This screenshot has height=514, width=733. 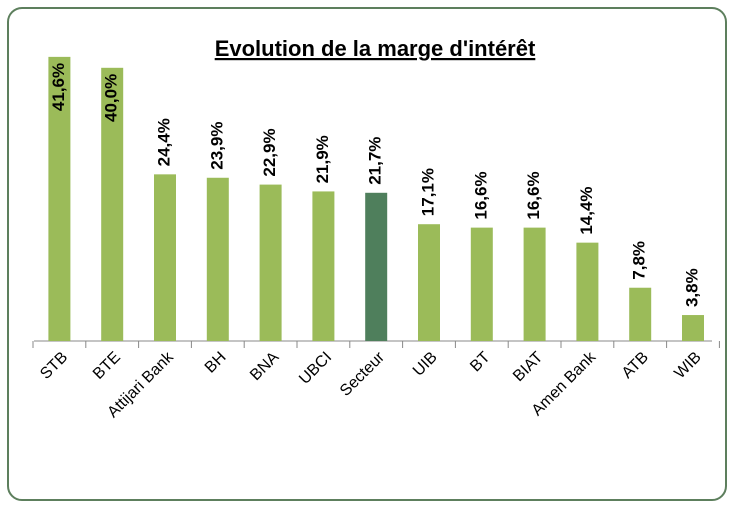 What do you see at coordinates (216, 146) in the screenshot?
I see `data-label: 23,9%` at bounding box center [216, 146].